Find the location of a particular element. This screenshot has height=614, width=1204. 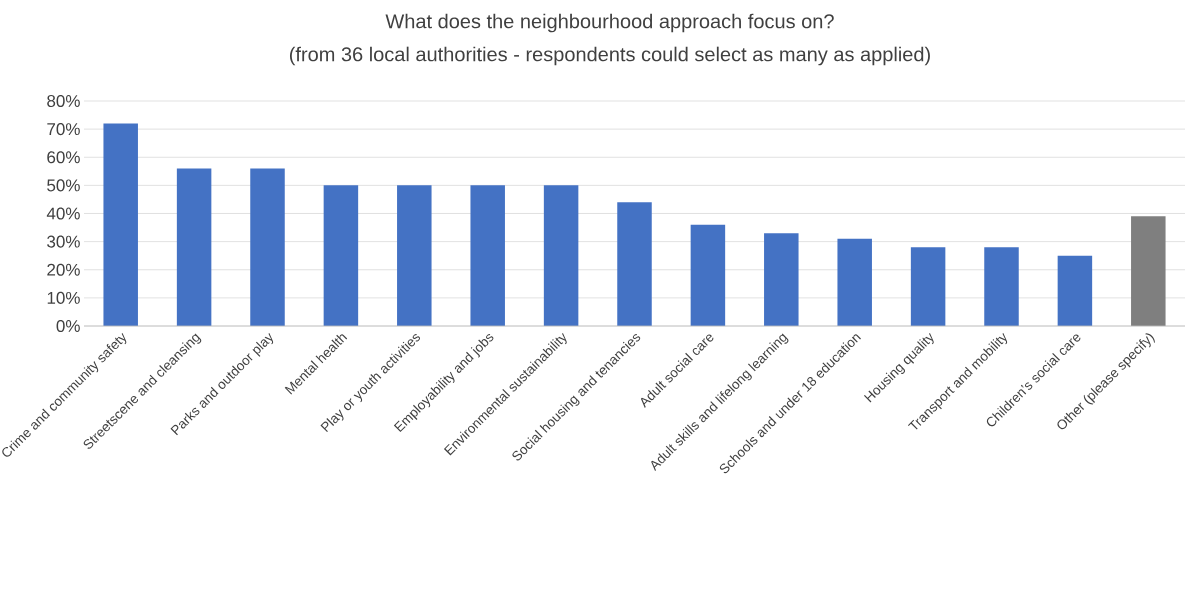

y-tick-label: 70% is located at coordinates (63, 129).